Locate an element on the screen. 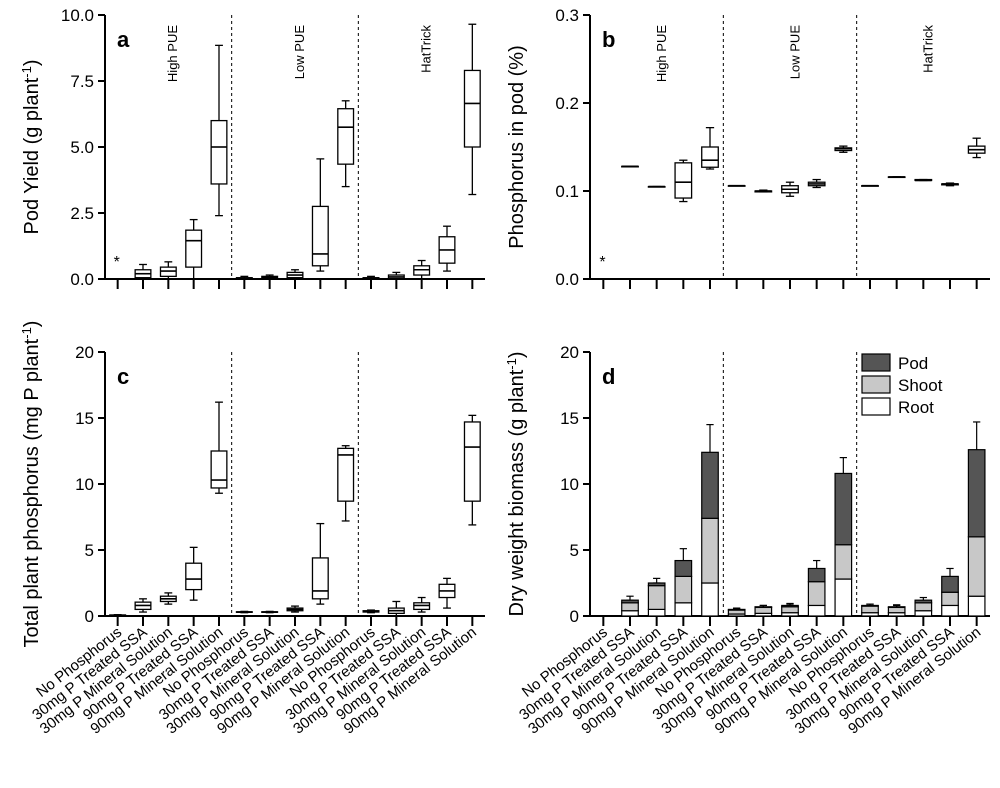 This screenshot has height=788, width=1000. y-tick-label: 0 is located at coordinates (574, 616).